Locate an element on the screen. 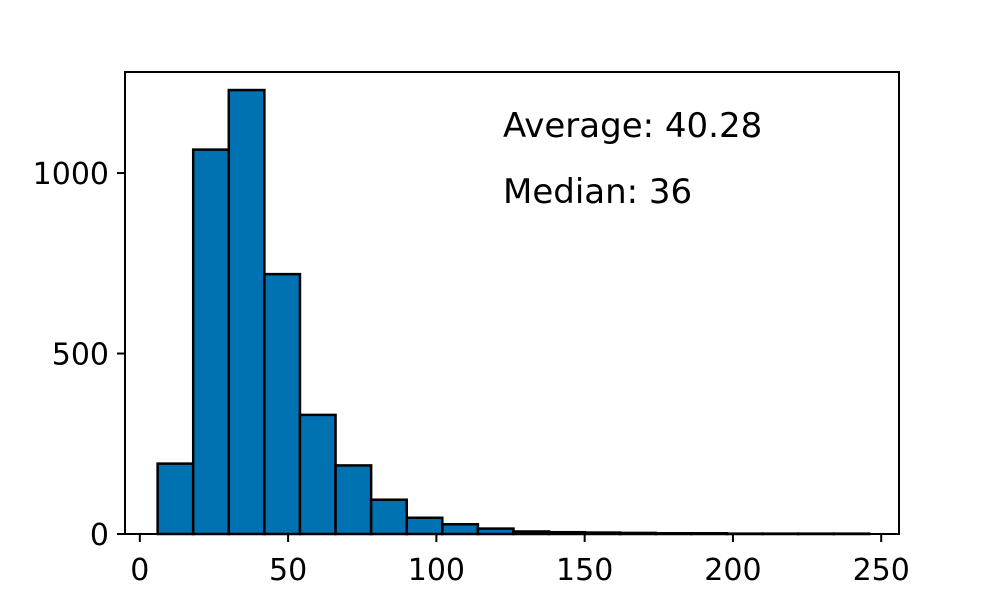 This screenshot has width=1000, height=600. x-tick-label: 150 is located at coordinates (584, 570).